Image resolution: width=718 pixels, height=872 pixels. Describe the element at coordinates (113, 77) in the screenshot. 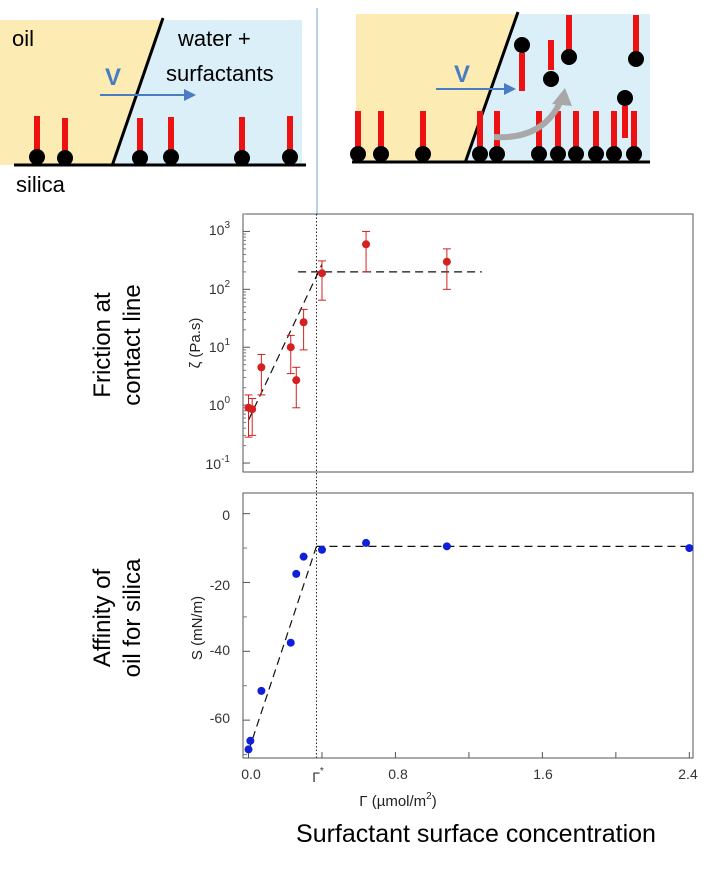

I see `velocity-label: V` at that location.